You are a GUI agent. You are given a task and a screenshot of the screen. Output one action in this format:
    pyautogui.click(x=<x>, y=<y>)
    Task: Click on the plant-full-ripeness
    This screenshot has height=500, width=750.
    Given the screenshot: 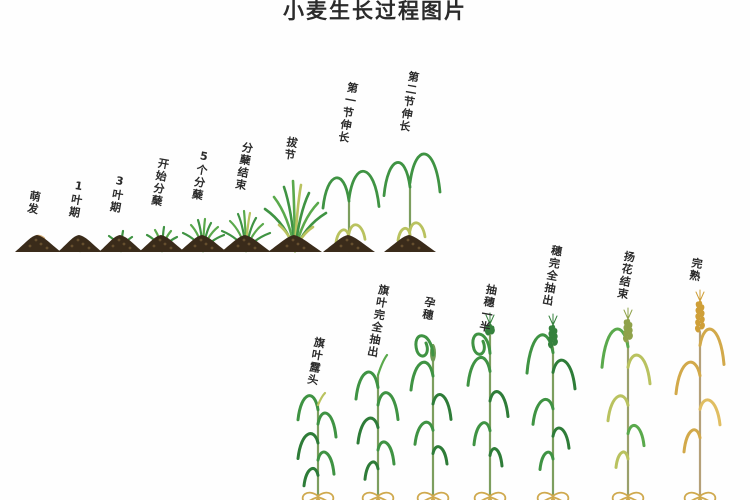 What is the action you would take?
    pyautogui.click(x=700, y=394)
    